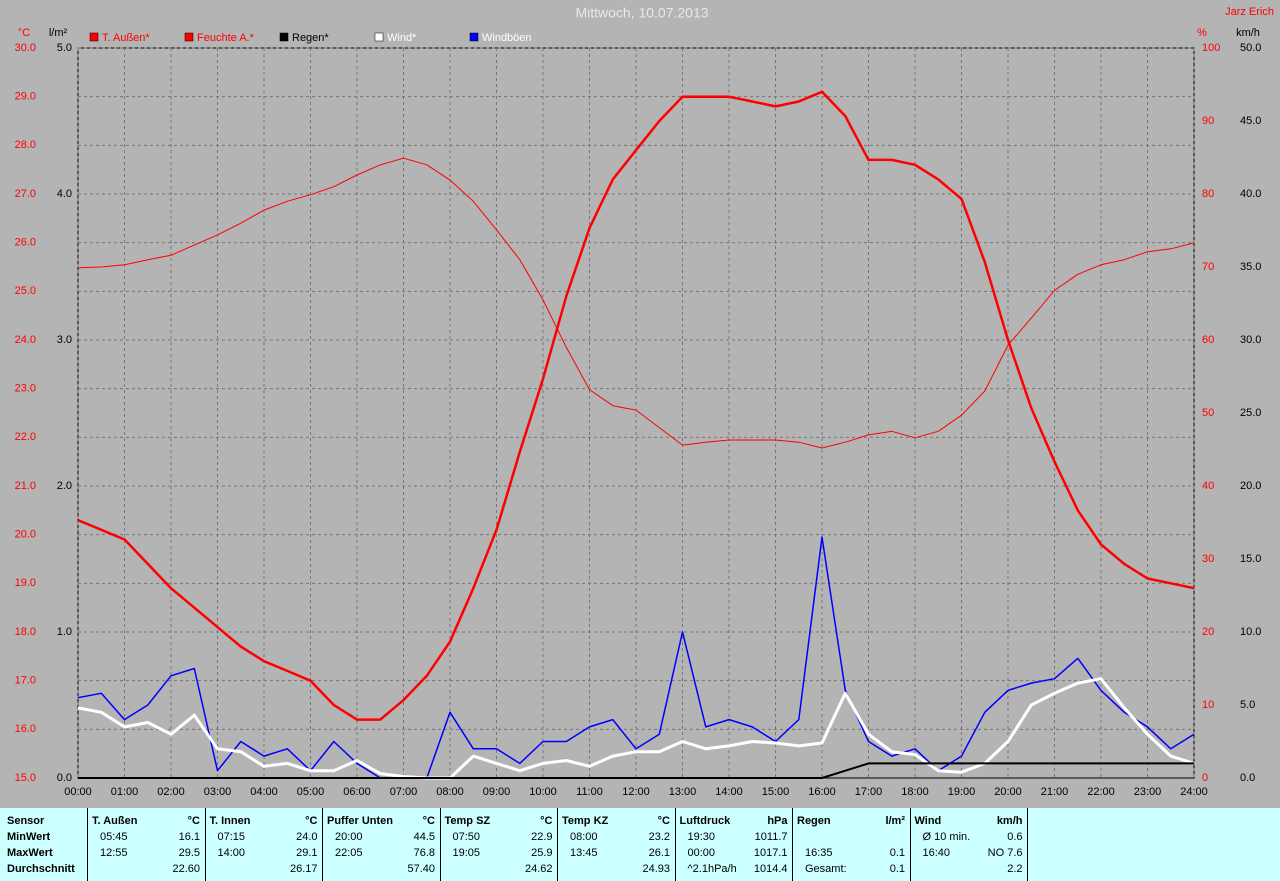 The image size is (1280, 881). What do you see at coordinates (25, 389) in the screenshot?
I see `y-tick-label: 23.0` at bounding box center [25, 389].